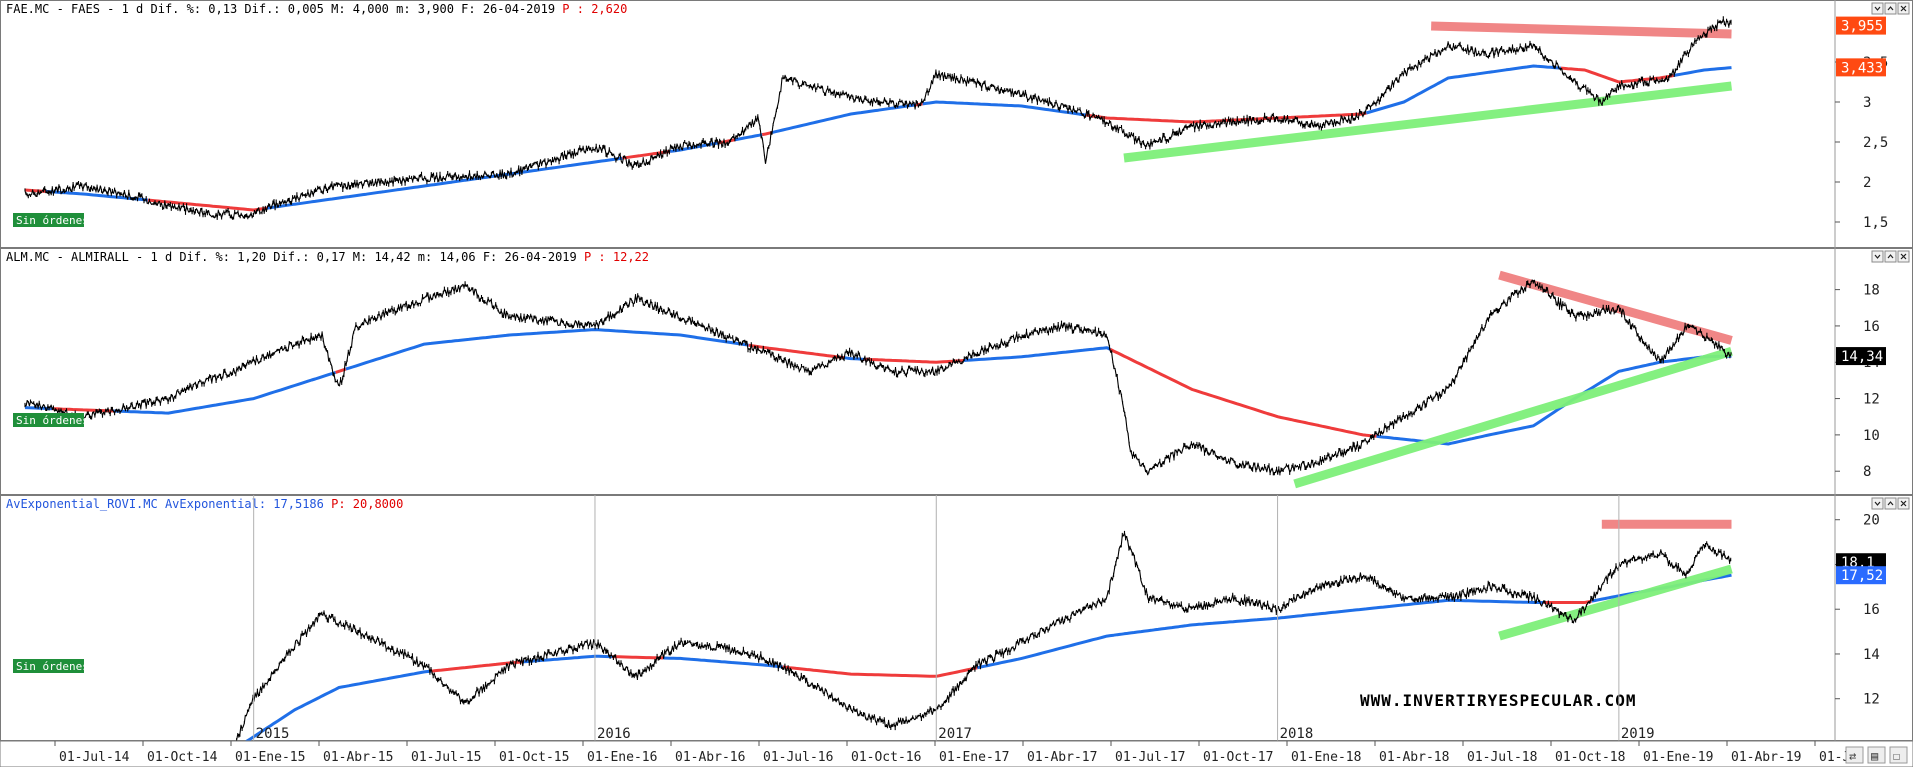  Describe the element at coordinates (1581, 30) in the screenshot. I see `resistance-trendline` at that location.